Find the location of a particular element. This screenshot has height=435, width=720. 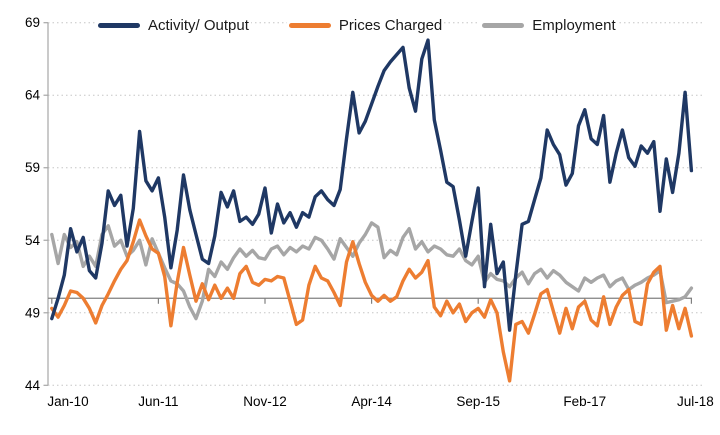

x-tick-label: Jun-11 is located at coordinates (158, 401).